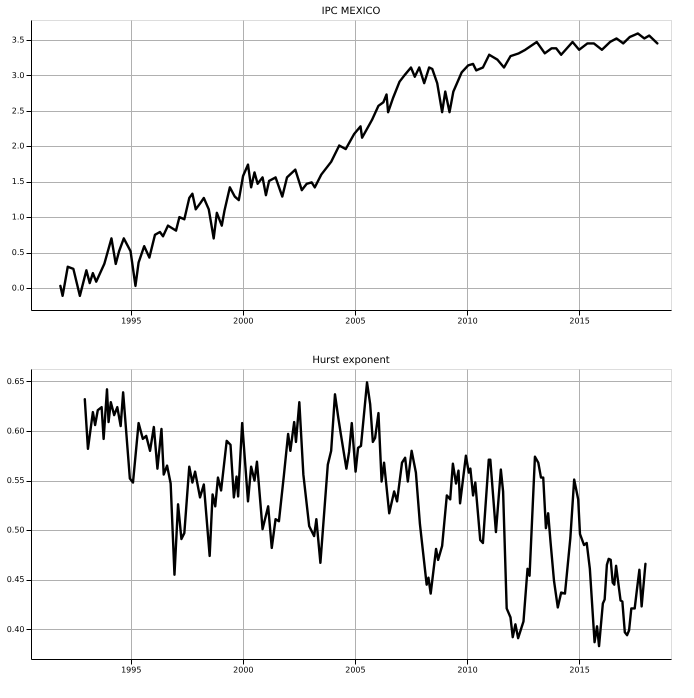 Image resolution: width=694 pixels, height=698 pixels. What do you see at coordinates (15, 629) in the screenshot?
I see `y-tick-label: 0.40` at bounding box center [15, 629].